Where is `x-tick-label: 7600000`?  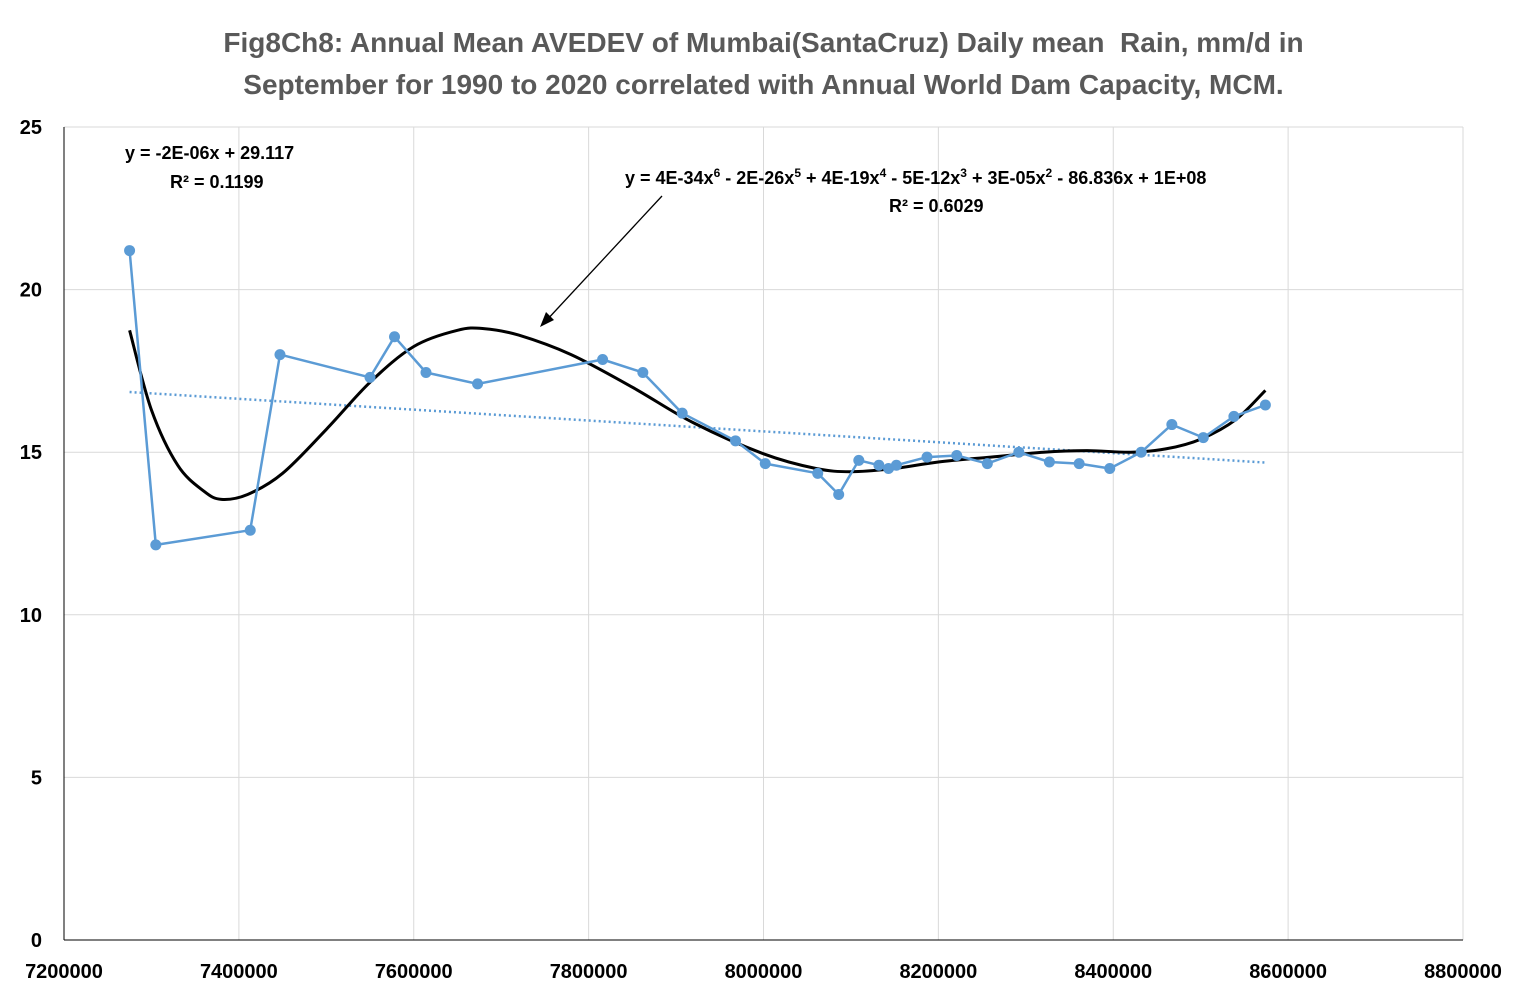
x-tick-label: 7600000 is located at coordinates (414, 972).